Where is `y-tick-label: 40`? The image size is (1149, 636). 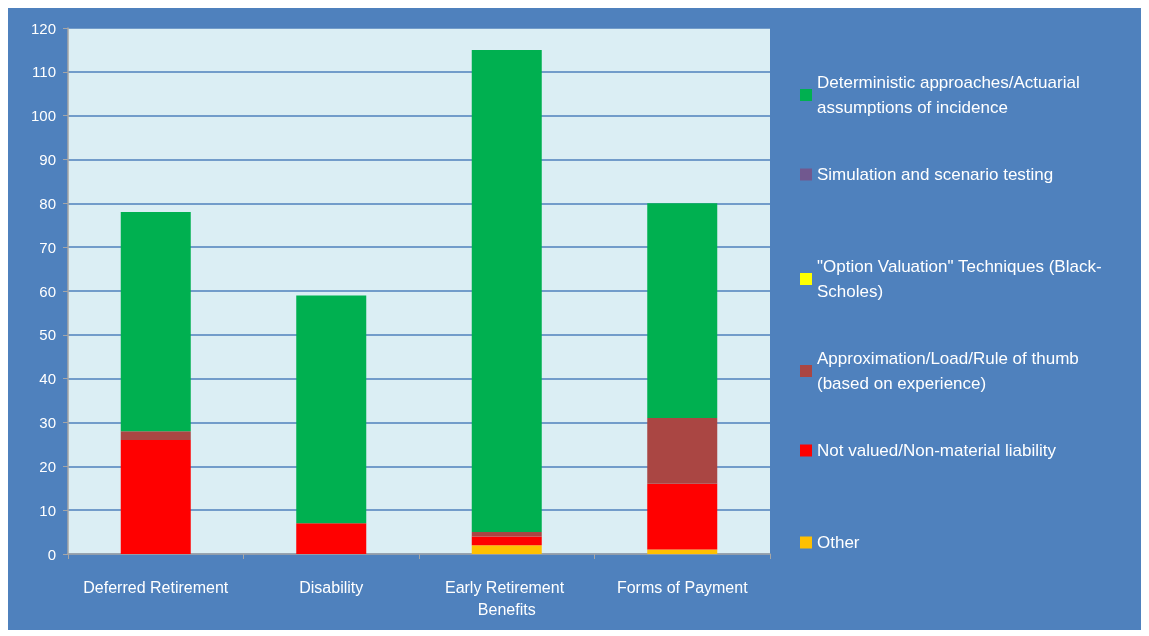 y-tick-label: 40 is located at coordinates (47, 379).